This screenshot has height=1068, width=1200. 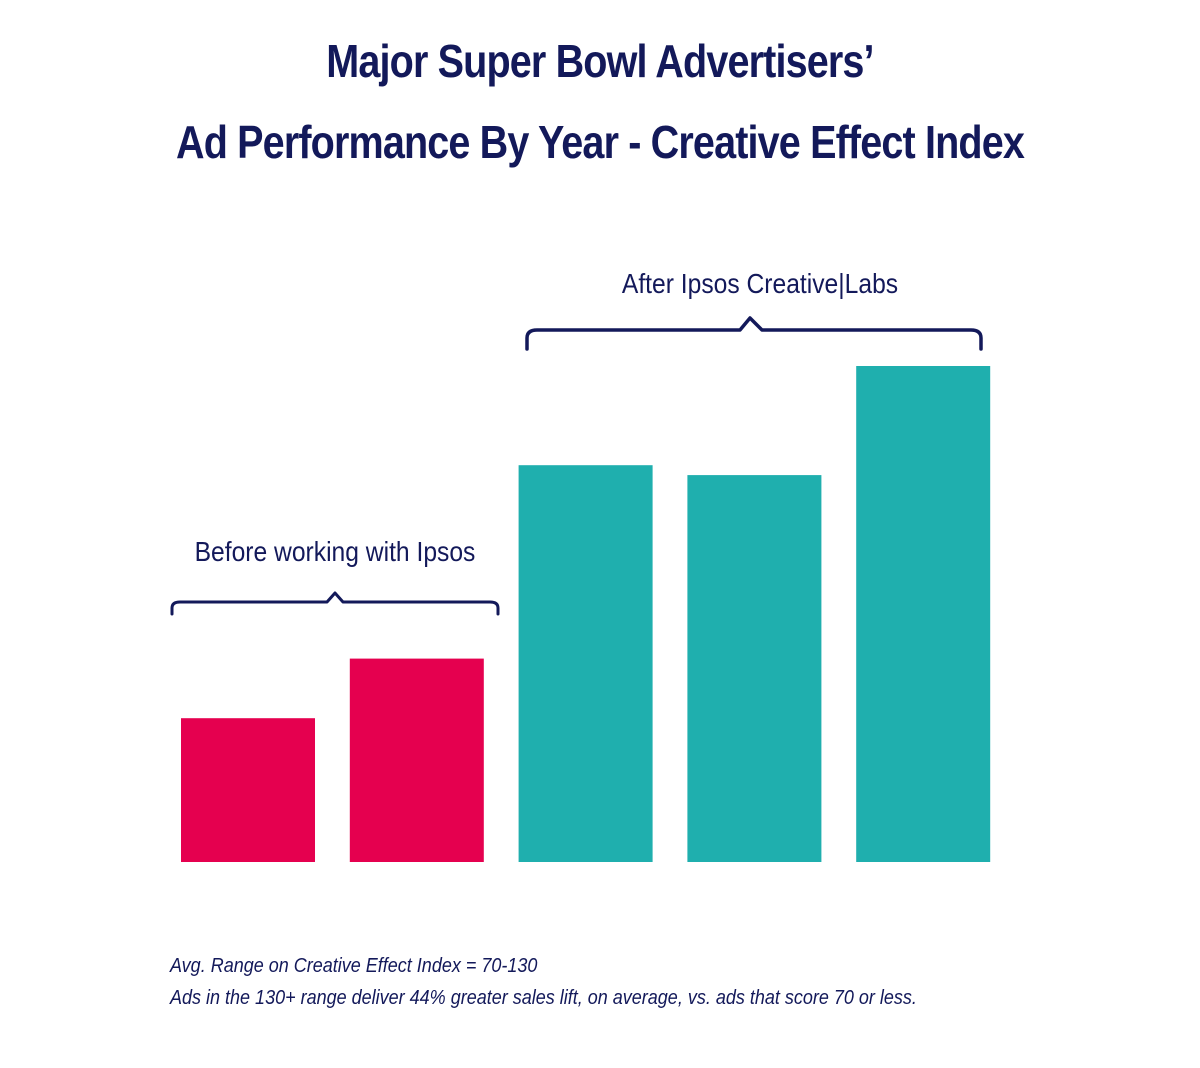 I want to click on group-label-before: Before working with Ipsos, so click(x=335, y=551).